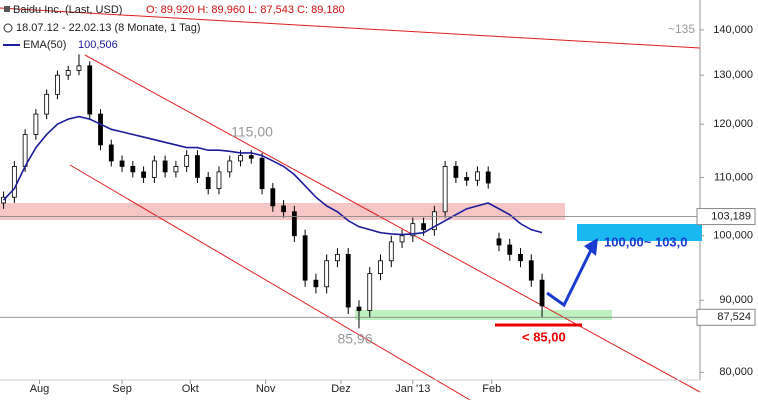 The width and height of the screenshot is (758, 400). Describe the element at coordinates (252, 132) in the screenshot. I see `annotation: 115,00` at that location.